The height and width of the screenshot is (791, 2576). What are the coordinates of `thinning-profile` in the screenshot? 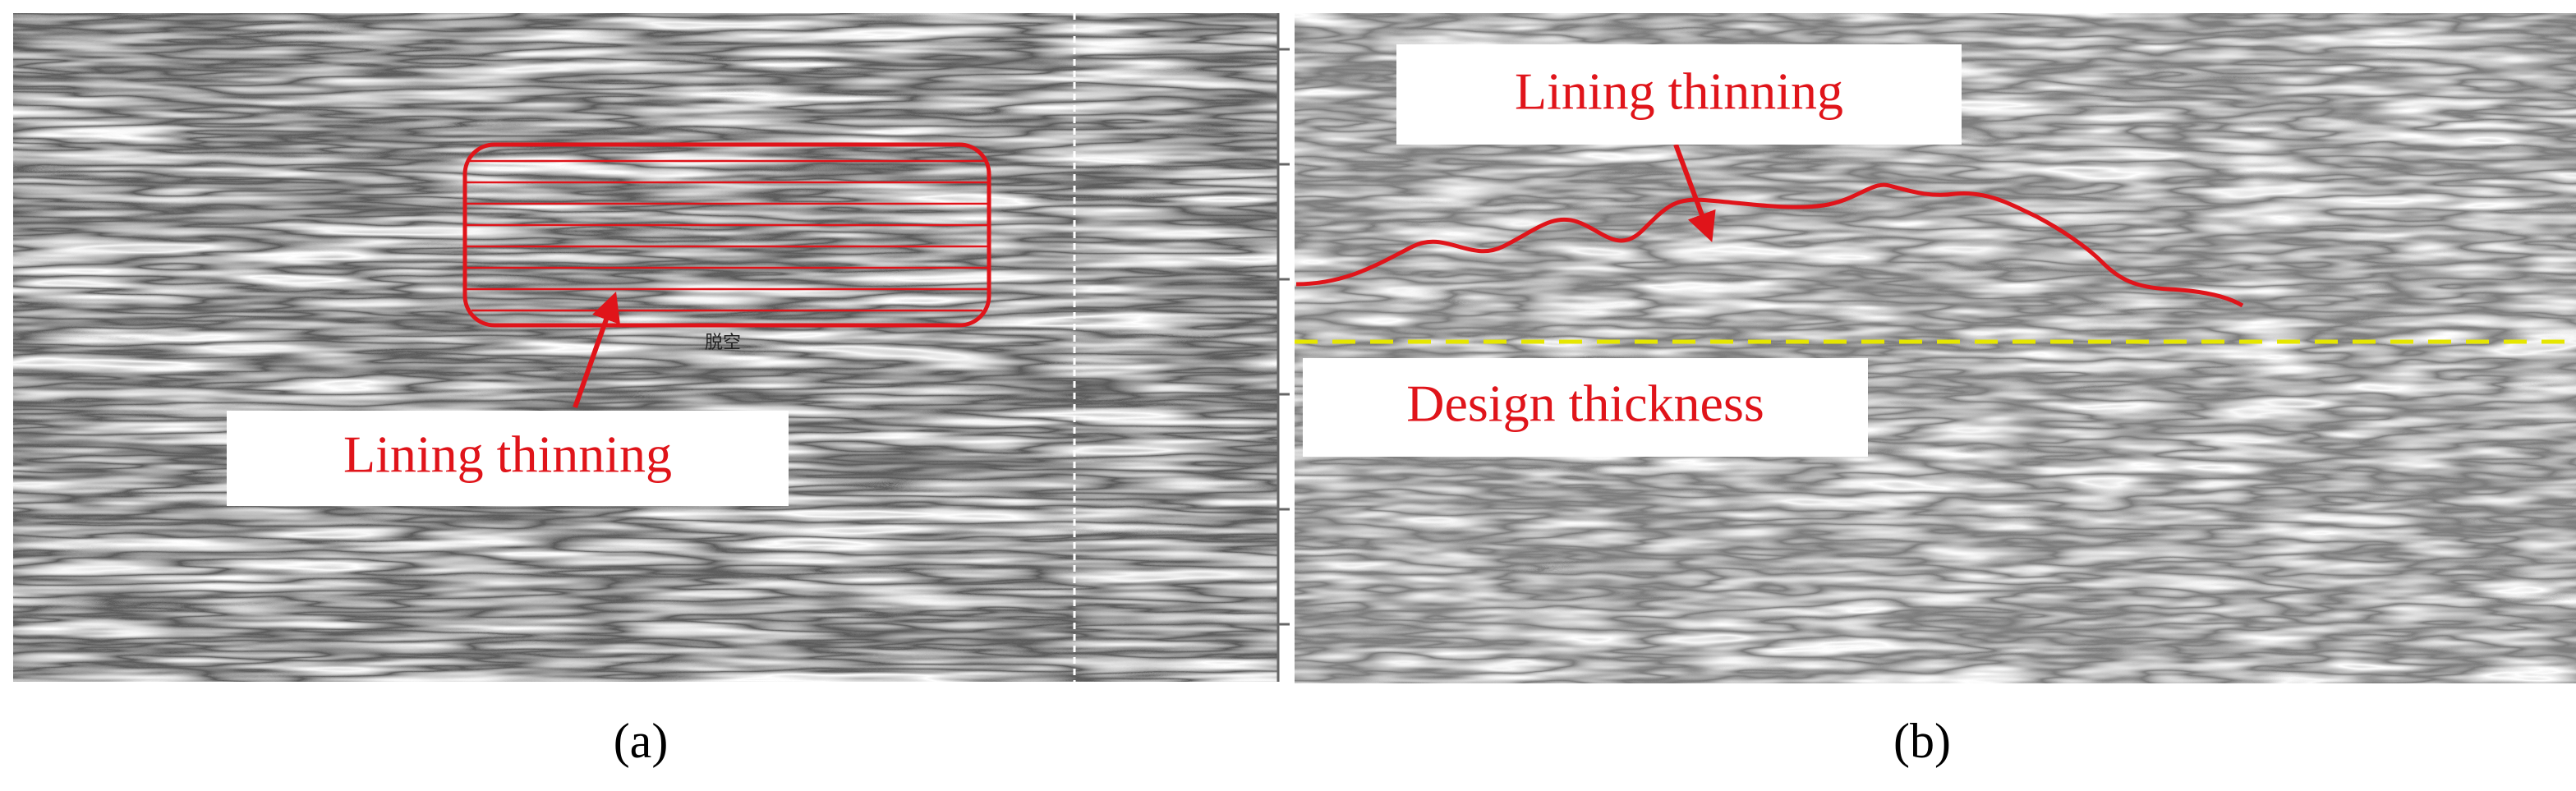 It's located at (1769, 245).